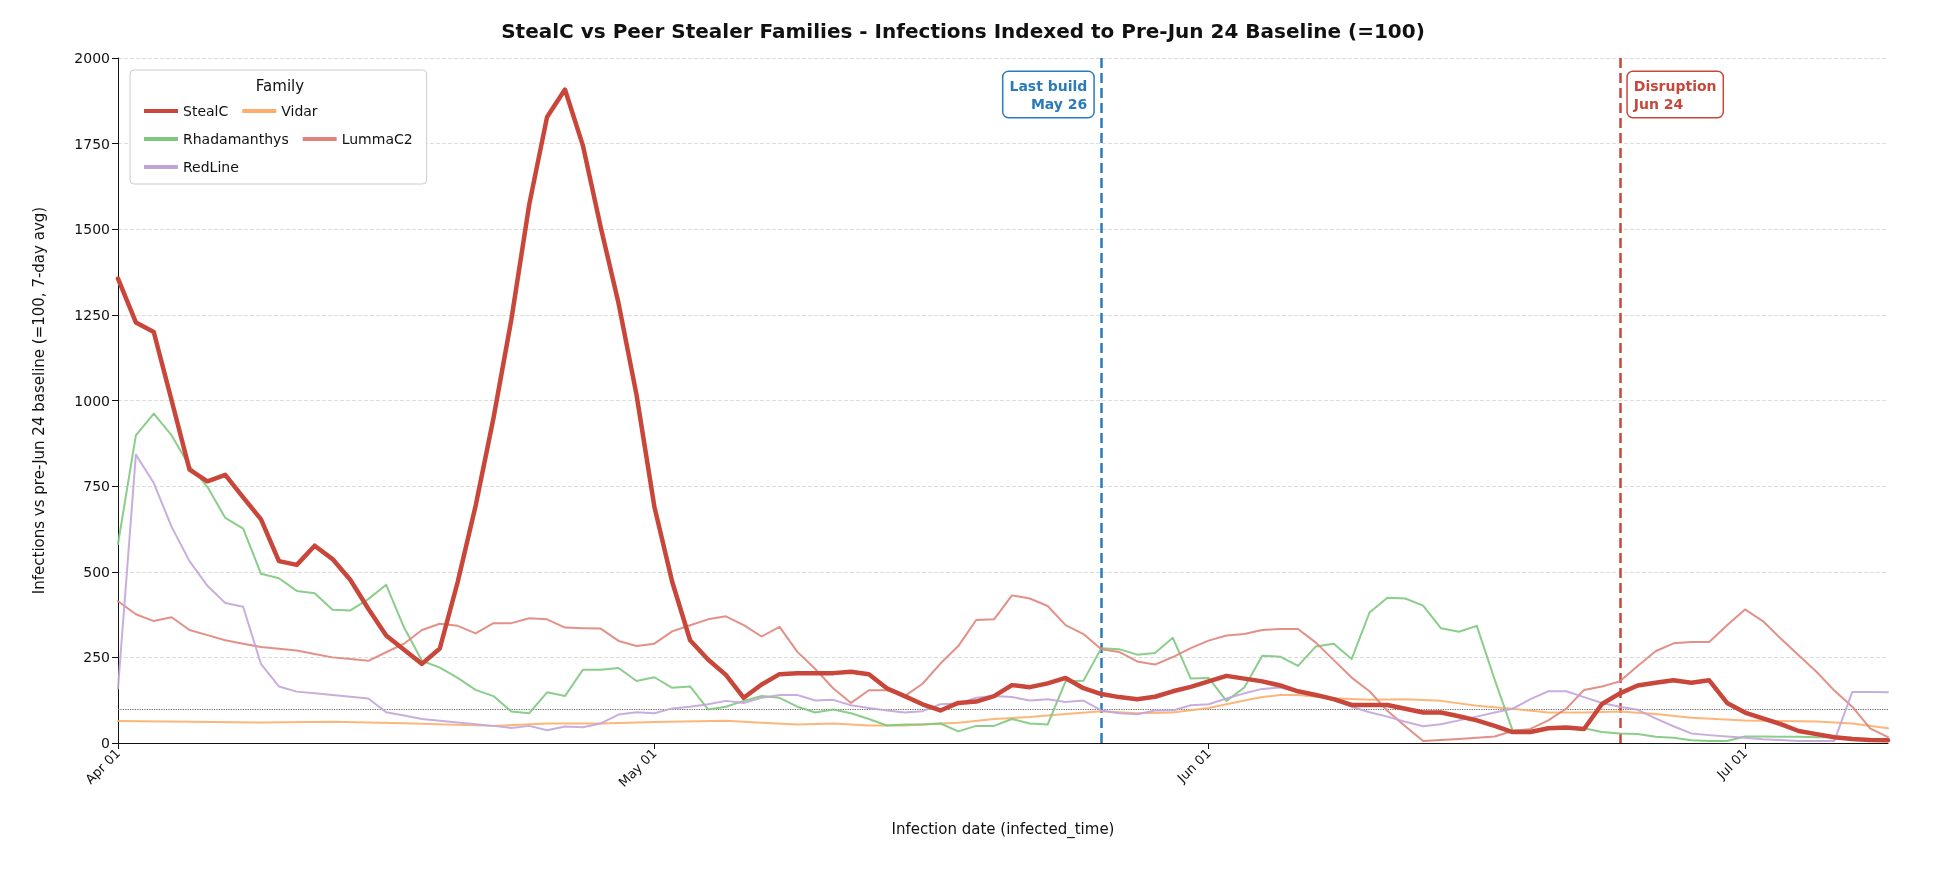 Image resolution: width=1934 pixels, height=883 pixels. Describe the element at coordinates (299, 111) in the screenshot. I see `legend-label: Vidar` at that location.